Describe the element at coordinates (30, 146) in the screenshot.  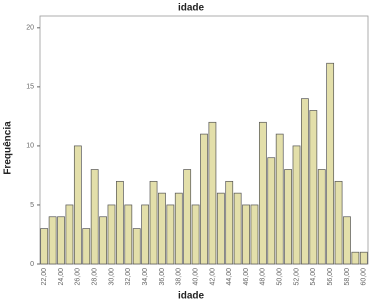
I see `y-tick-label: 10` at that location.